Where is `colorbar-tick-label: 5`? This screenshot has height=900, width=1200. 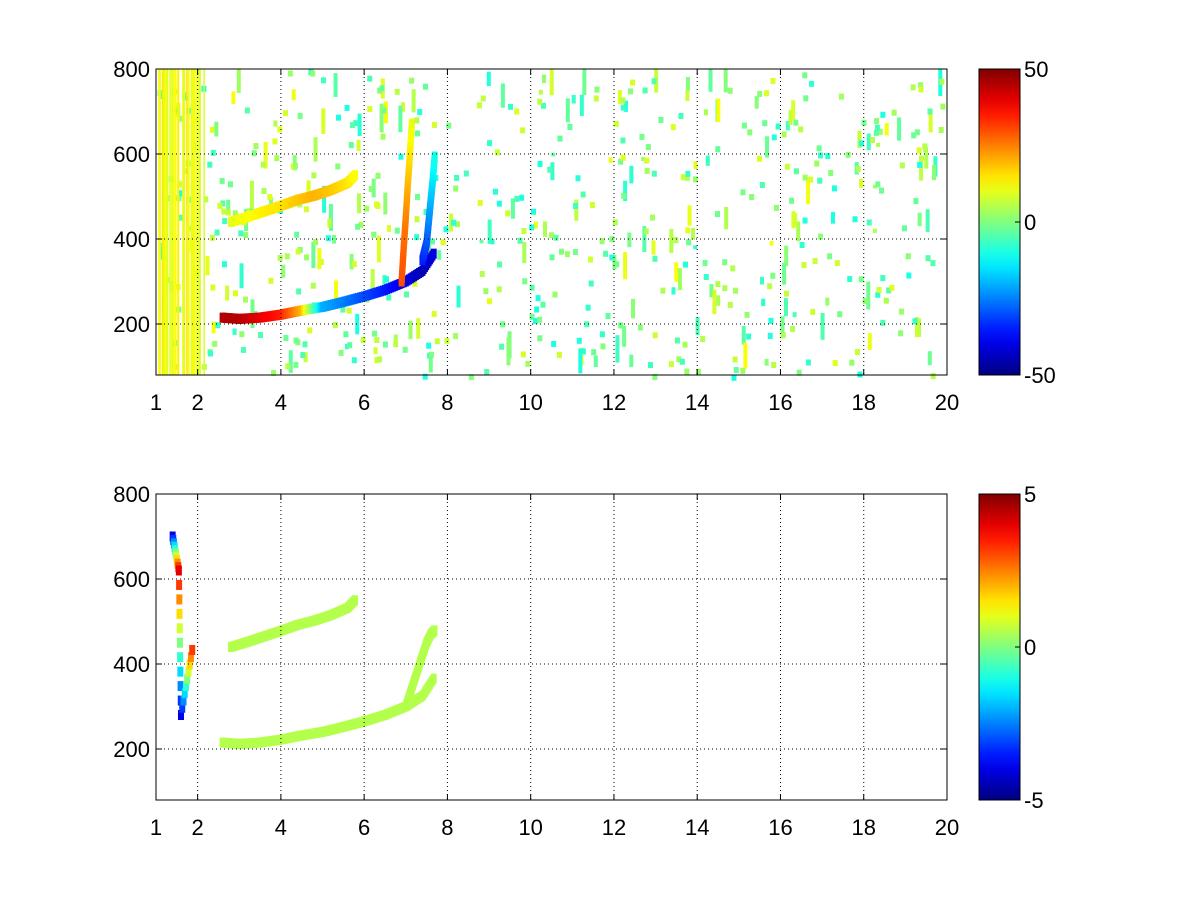
colorbar-tick-label: 5 is located at coordinates (1030, 494).